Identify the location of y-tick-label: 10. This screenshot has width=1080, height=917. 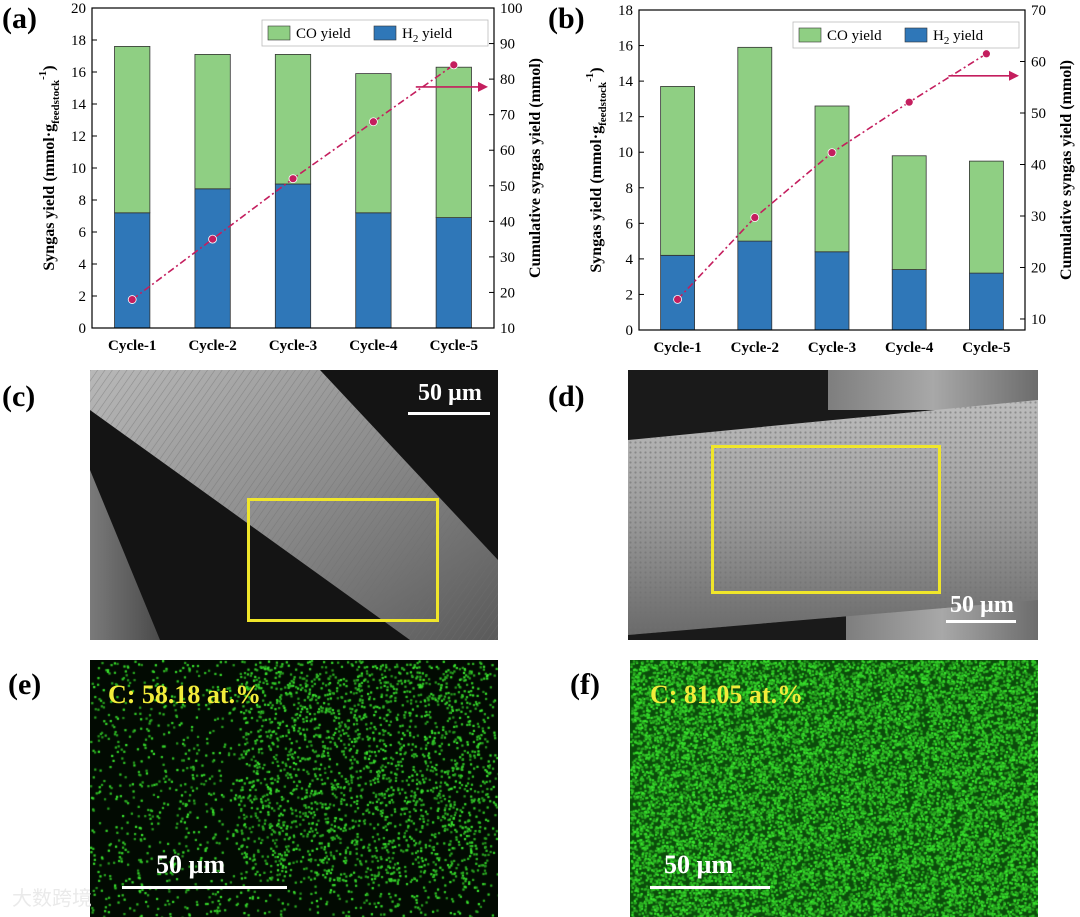
(625, 153).